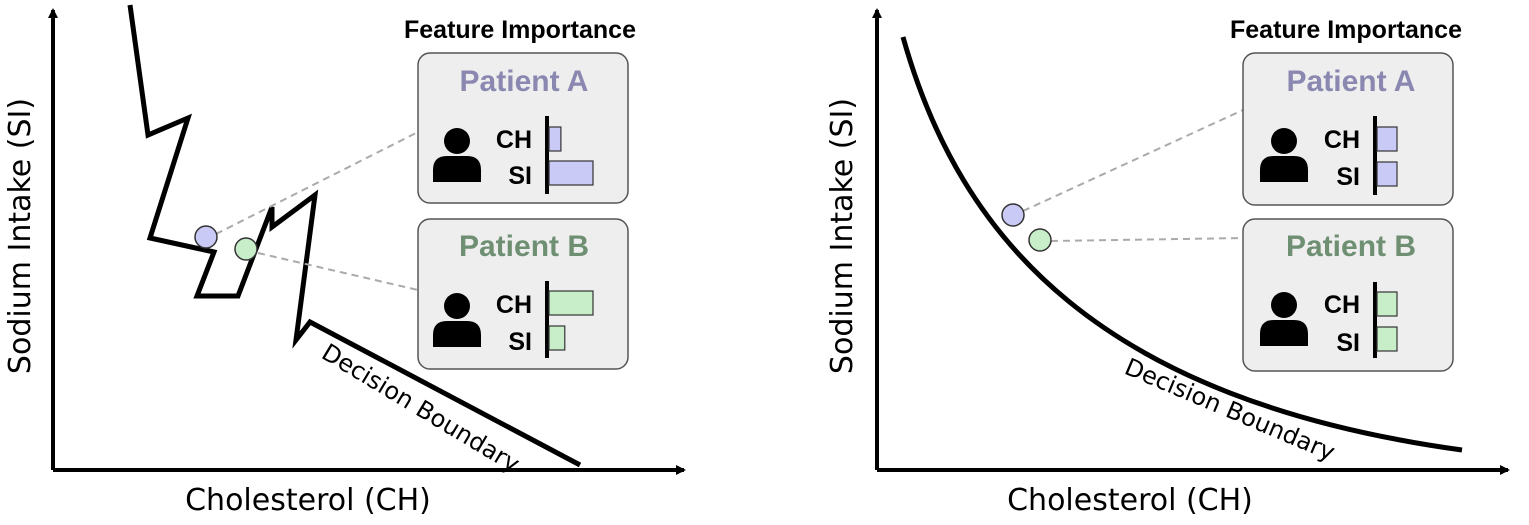  Describe the element at coordinates (842, 236) in the screenshot. I see `right-y-axis-title: Sodium Intake (SI)` at that location.